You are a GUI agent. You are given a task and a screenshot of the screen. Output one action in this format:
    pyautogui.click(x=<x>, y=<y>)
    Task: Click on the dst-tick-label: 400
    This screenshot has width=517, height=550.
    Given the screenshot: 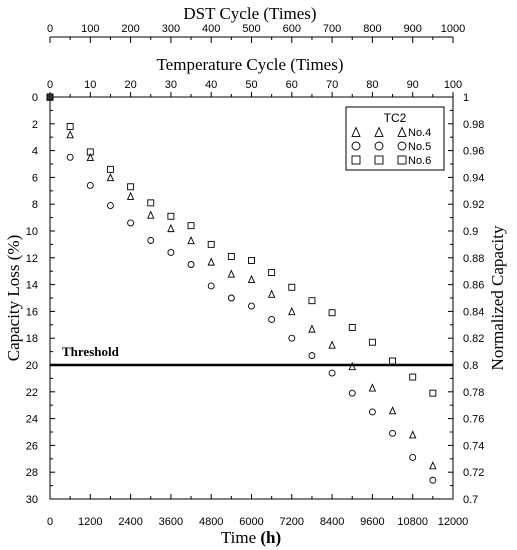 What is the action you would take?
    pyautogui.click(x=211, y=29)
    